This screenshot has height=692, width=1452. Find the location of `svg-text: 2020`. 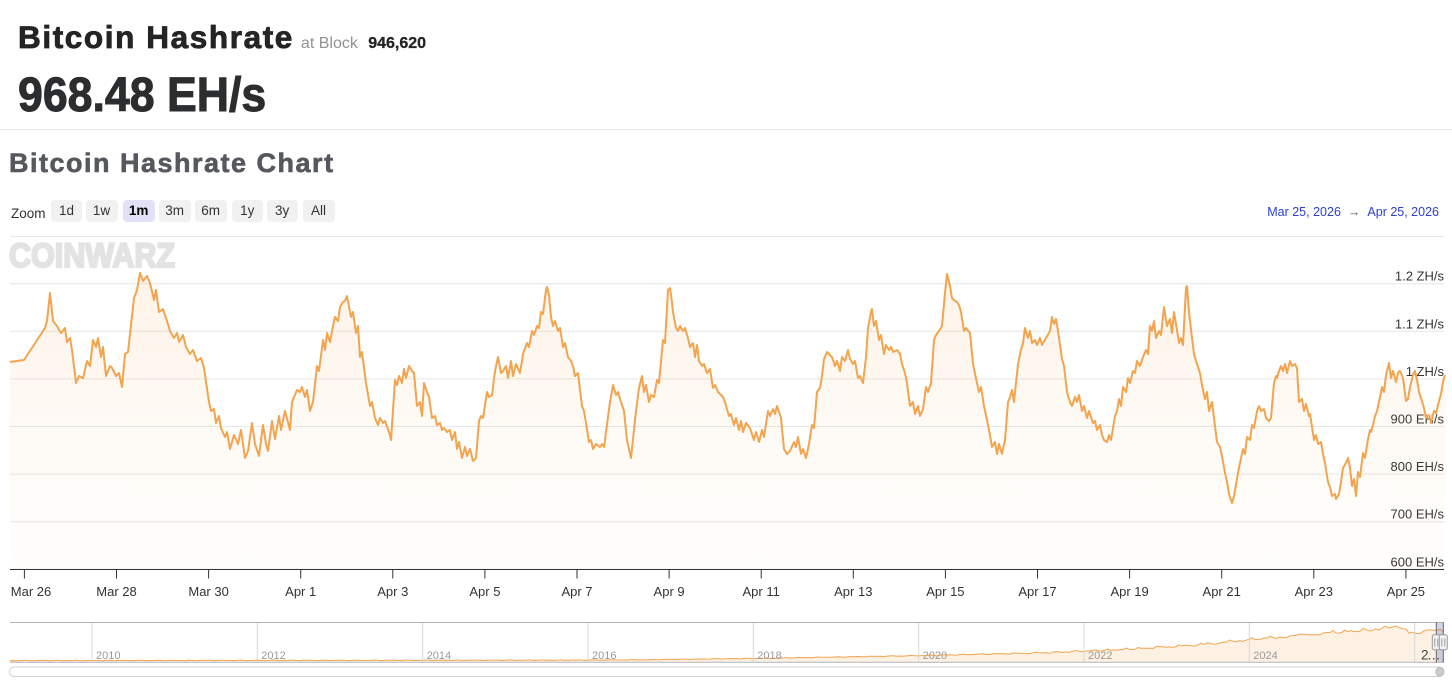

svg-text: 2020 is located at coordinates (935, 656).